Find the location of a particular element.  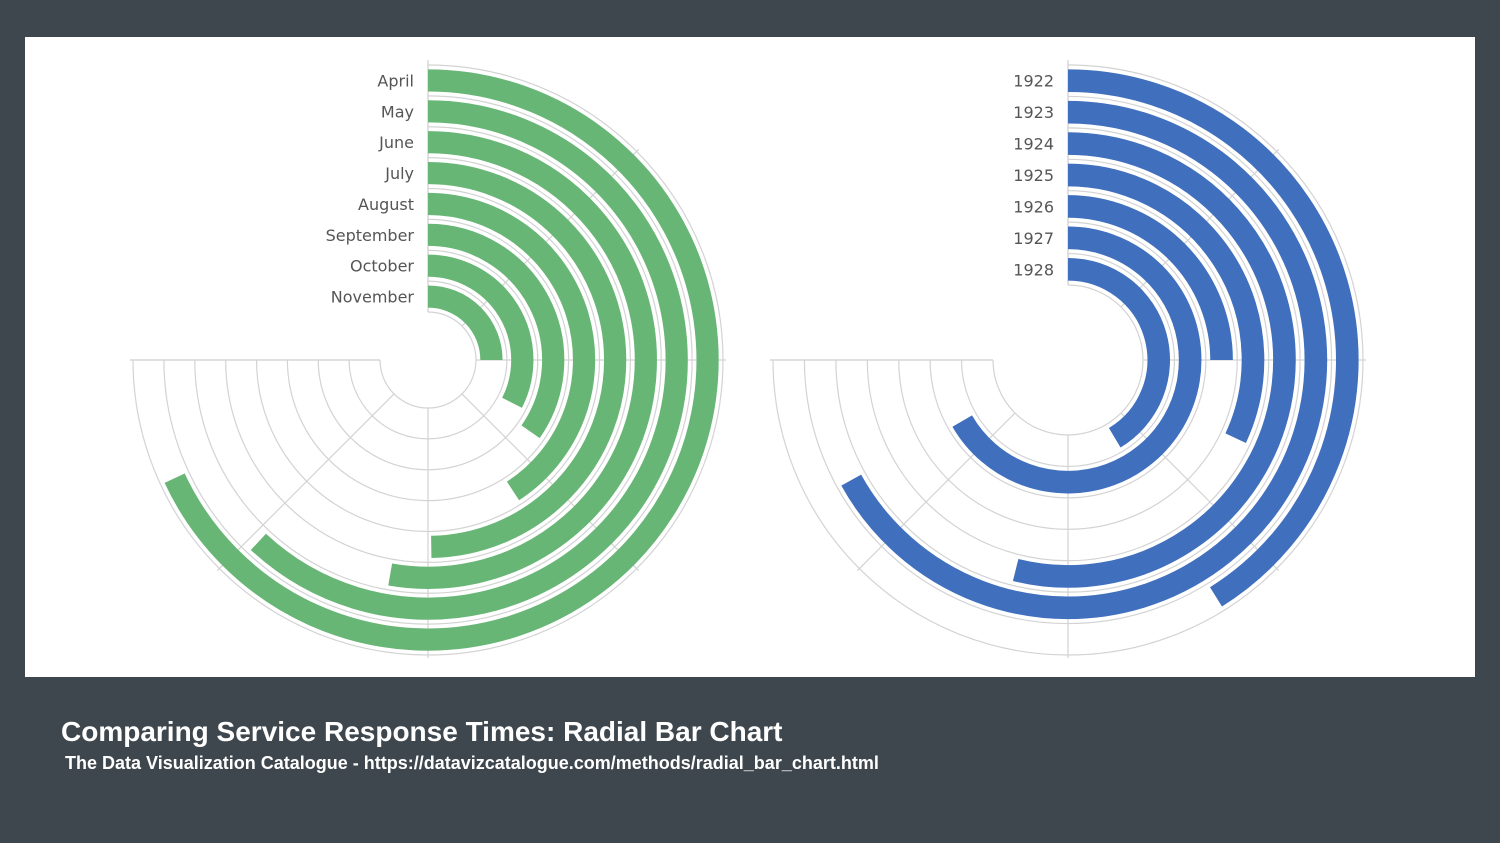

category-label-1924: 1924 is located at coordinates (1033, 144).